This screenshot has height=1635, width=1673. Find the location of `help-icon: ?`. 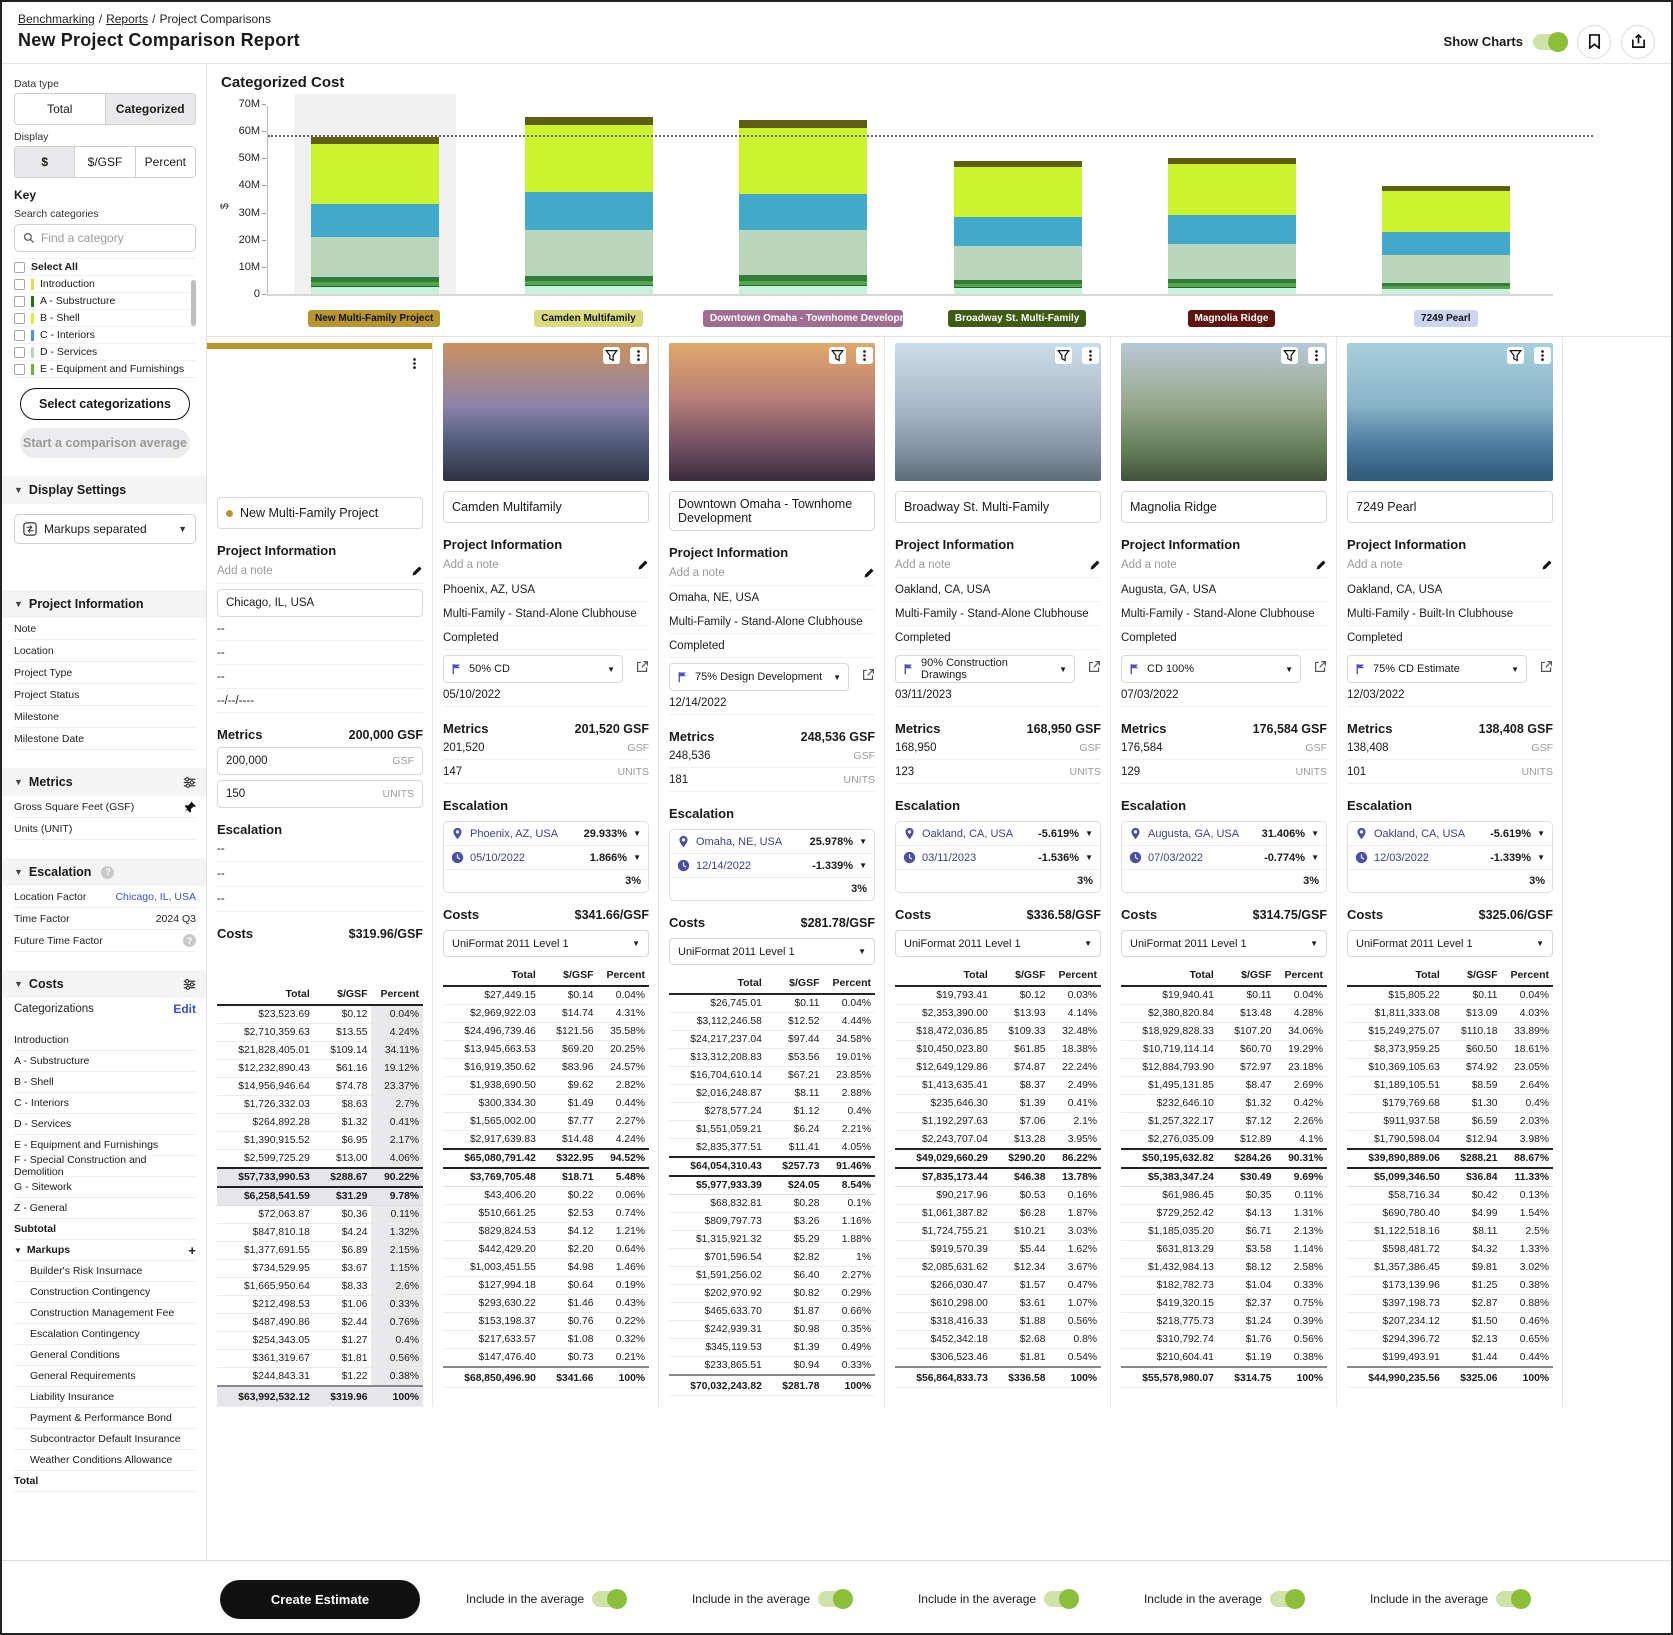

help-icon: ? is located at coordinates (108, 872).